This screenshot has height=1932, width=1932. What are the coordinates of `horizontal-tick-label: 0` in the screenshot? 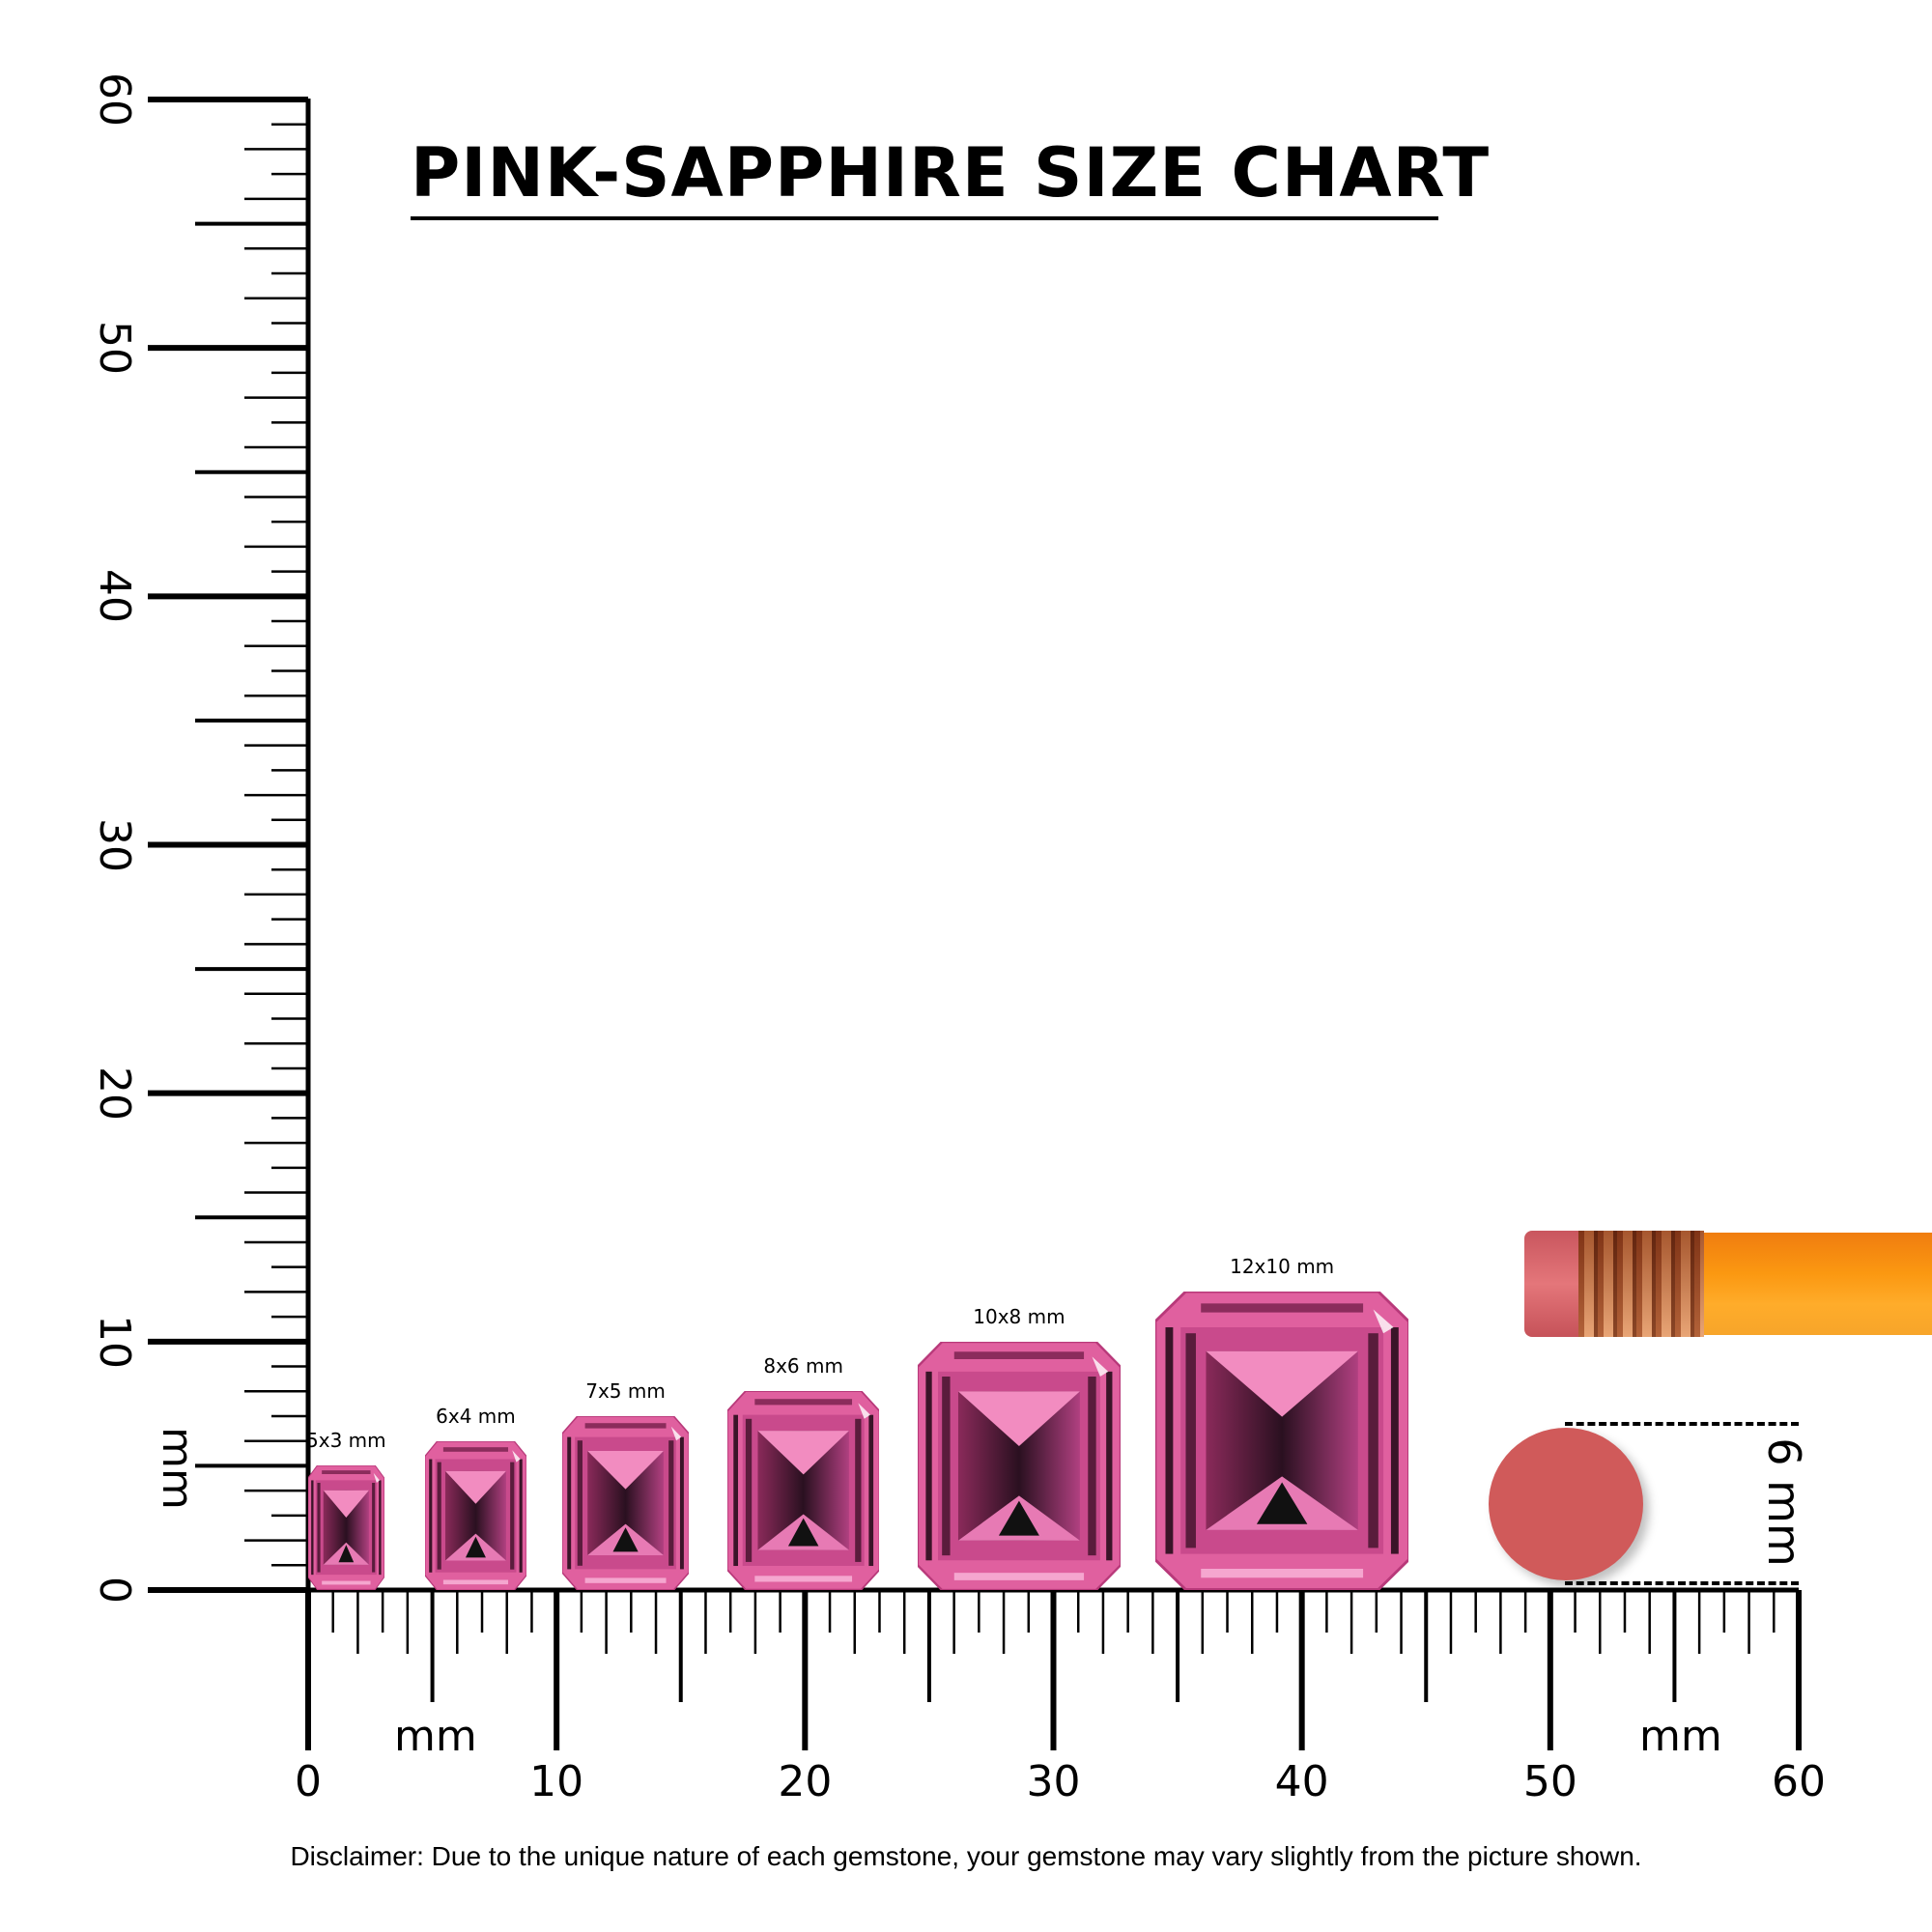 It's located at (308, 1781).